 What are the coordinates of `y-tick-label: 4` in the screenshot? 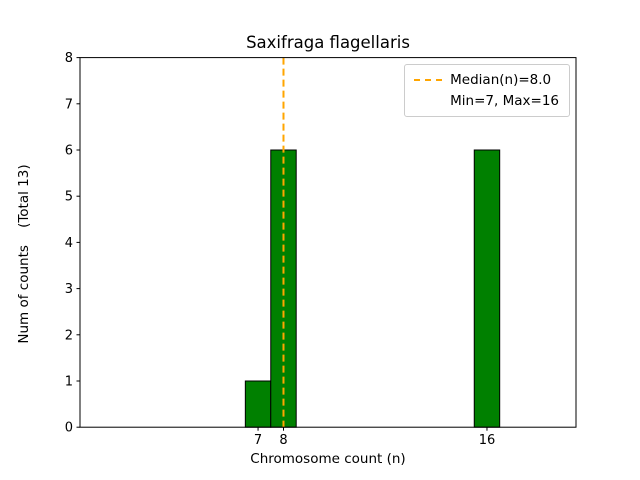 It's located at (69, 243).